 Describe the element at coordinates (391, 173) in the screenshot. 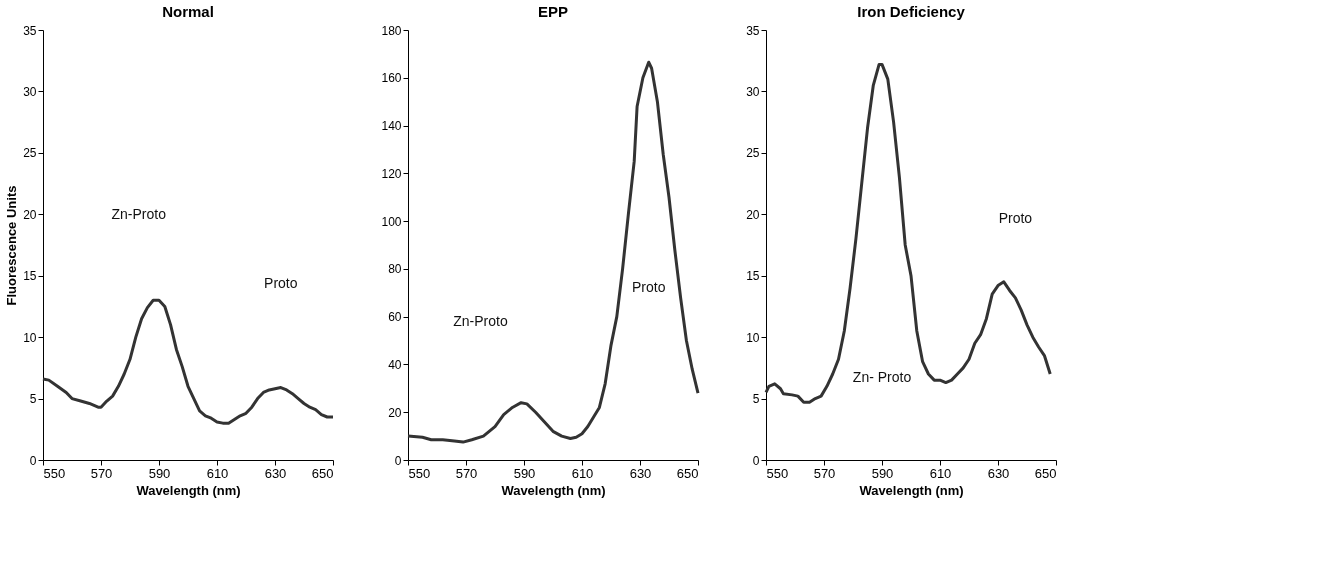

I see `y-tick-label: 120` at that location.